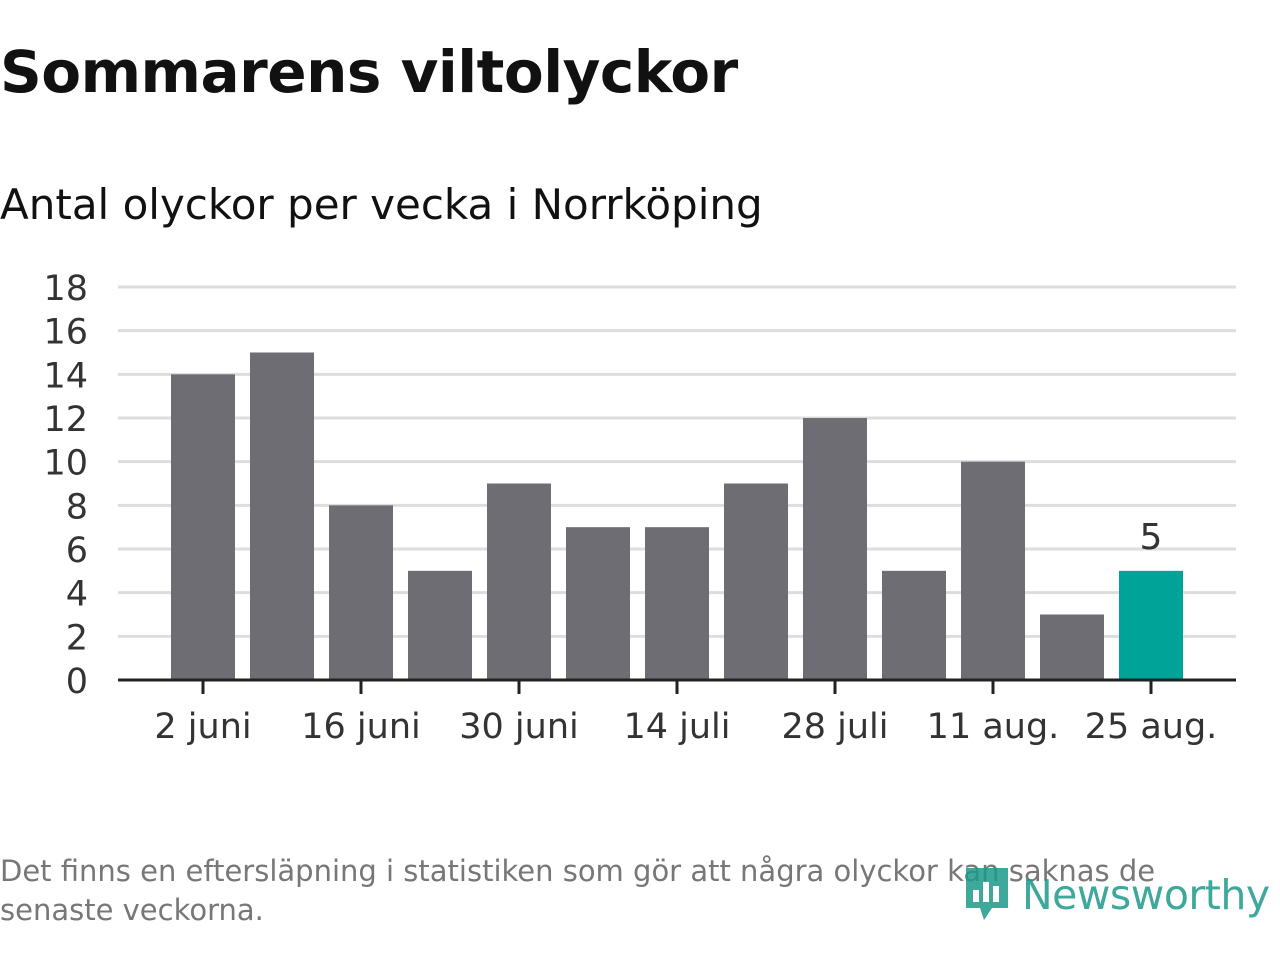 This screenshot has height=960, width=1280. Describe the element at coordinates (77, 682) in the screenshot. I see `y-tick-label: 0` at that location.